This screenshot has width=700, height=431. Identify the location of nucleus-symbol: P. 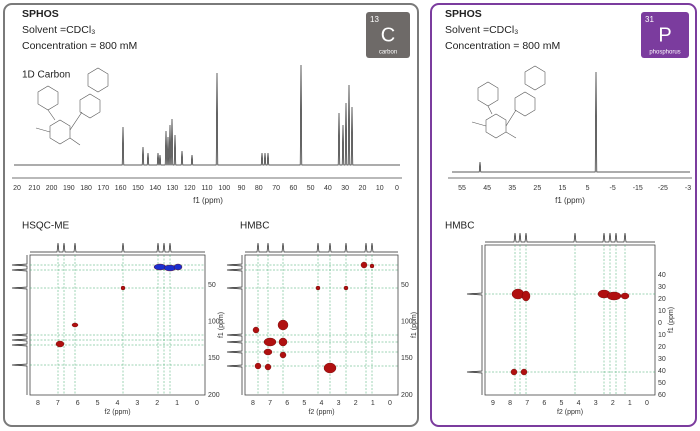
(664, 35).